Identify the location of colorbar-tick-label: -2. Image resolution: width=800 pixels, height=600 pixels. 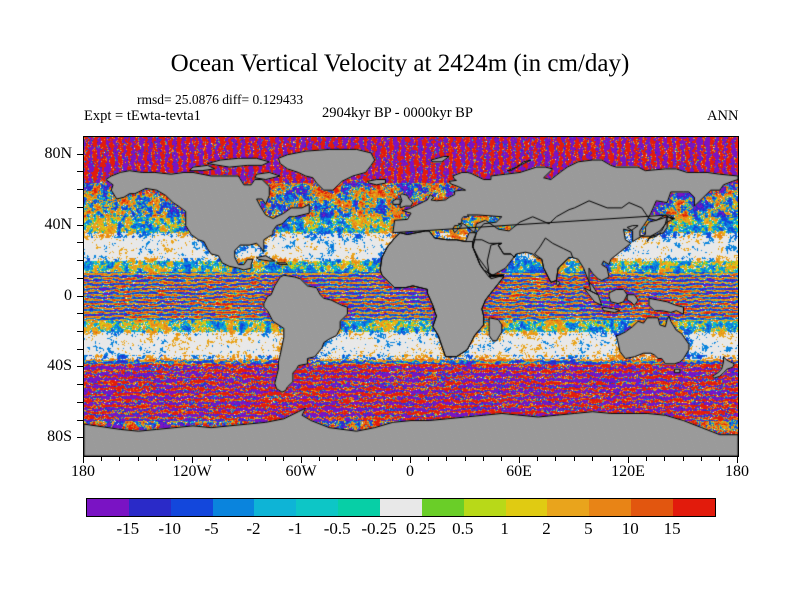
(253, 528).